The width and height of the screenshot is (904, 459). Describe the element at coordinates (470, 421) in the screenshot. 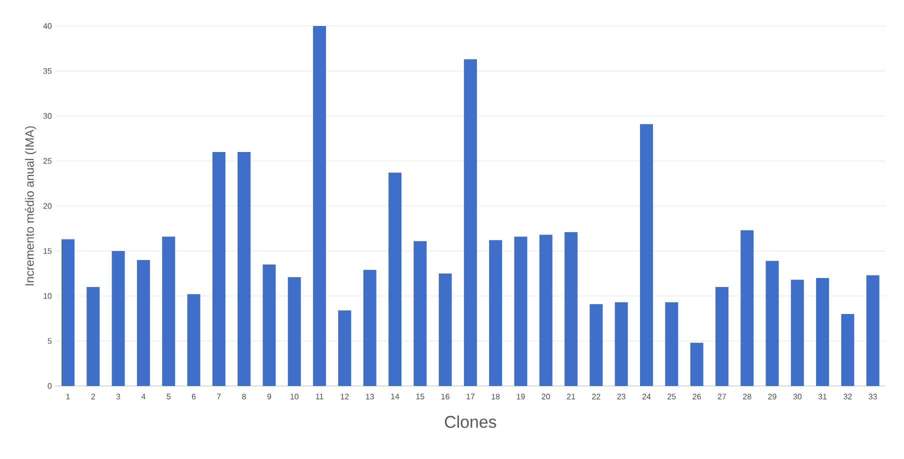

I see `x-axis-title: Clones` at that location.